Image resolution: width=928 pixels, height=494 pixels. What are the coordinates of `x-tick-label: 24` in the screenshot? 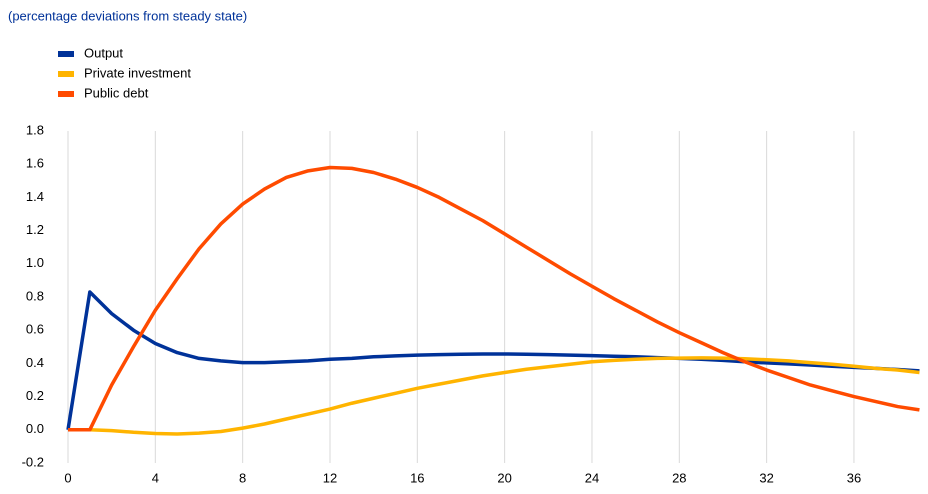 It's located at (592, 477).